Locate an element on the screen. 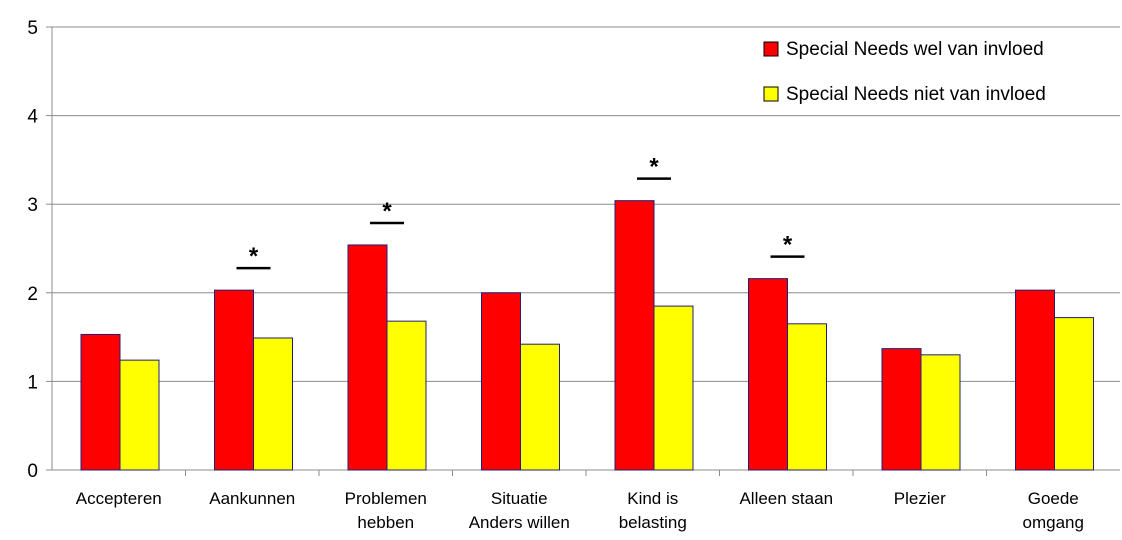 The height and width of the screenshot is (540, 1122). category-label-line: hebben is located at coordinates (385, 522).